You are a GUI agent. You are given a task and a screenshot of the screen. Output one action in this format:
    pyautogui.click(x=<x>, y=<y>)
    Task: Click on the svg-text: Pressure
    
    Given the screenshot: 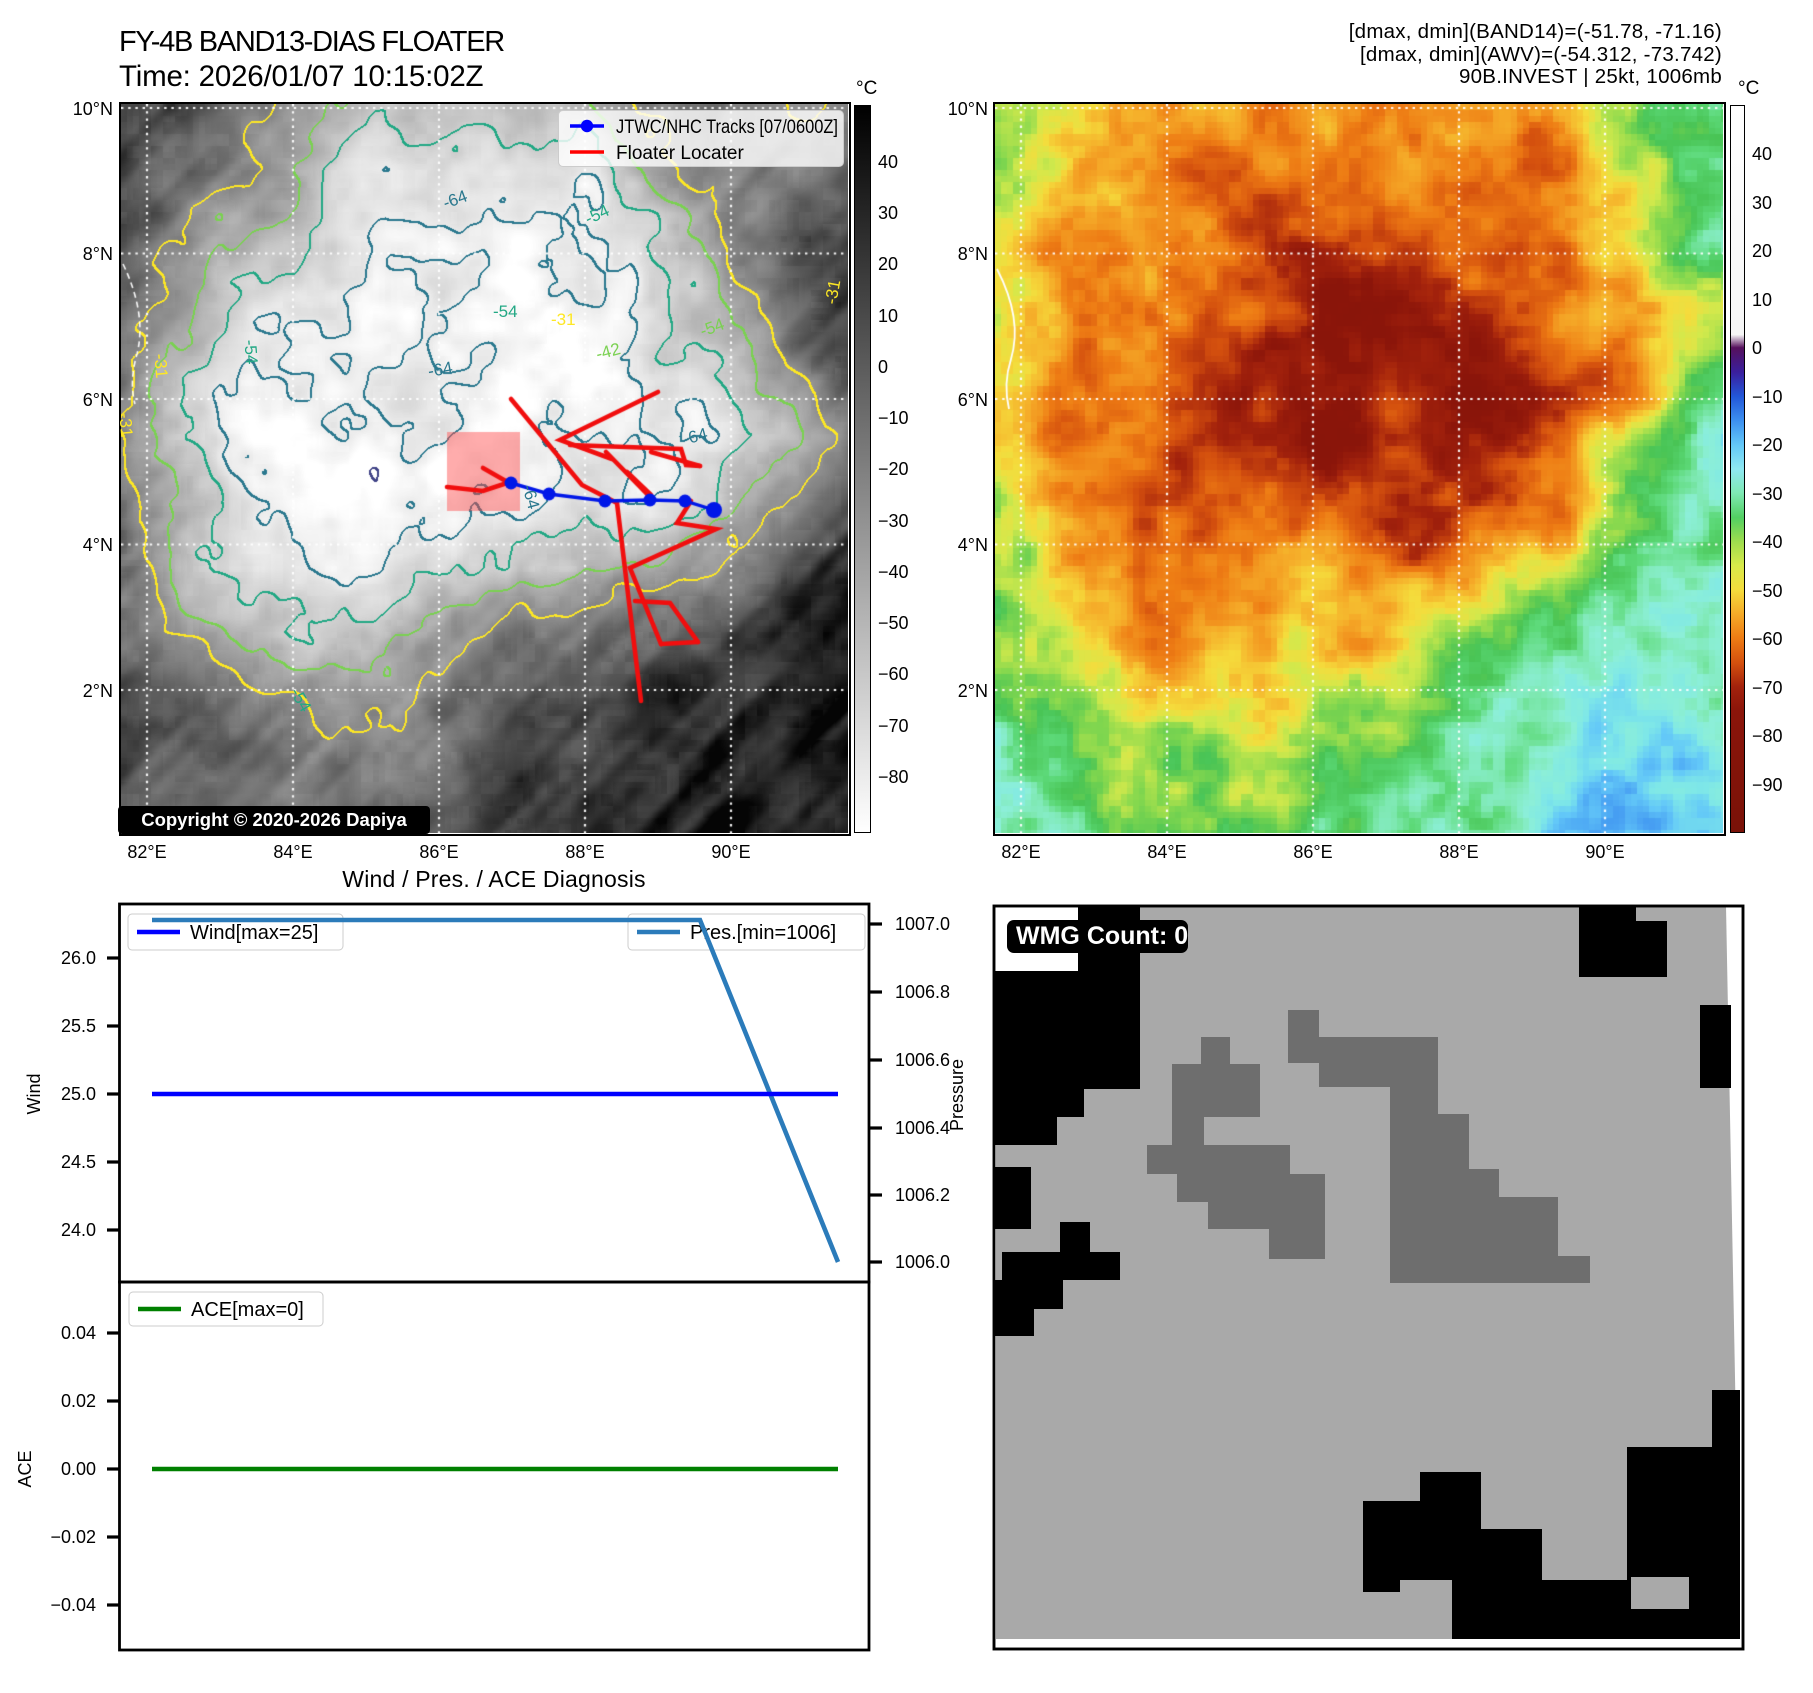 What is the action you would take?
    pyautogui.click(x=957, y=1095)
    